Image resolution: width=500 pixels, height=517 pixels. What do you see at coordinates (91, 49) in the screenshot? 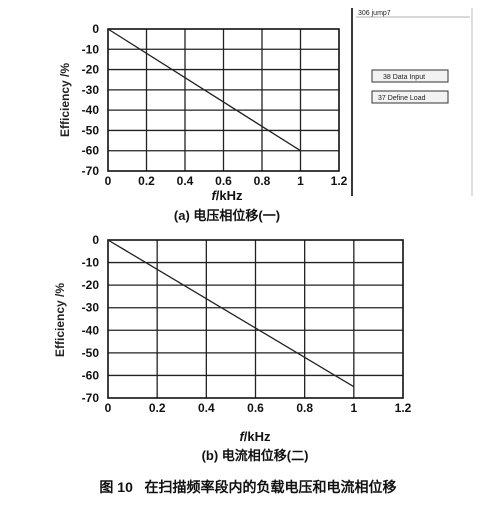
I see `chart-a-y-tick-label: -10` at bounding box center [91, 49].